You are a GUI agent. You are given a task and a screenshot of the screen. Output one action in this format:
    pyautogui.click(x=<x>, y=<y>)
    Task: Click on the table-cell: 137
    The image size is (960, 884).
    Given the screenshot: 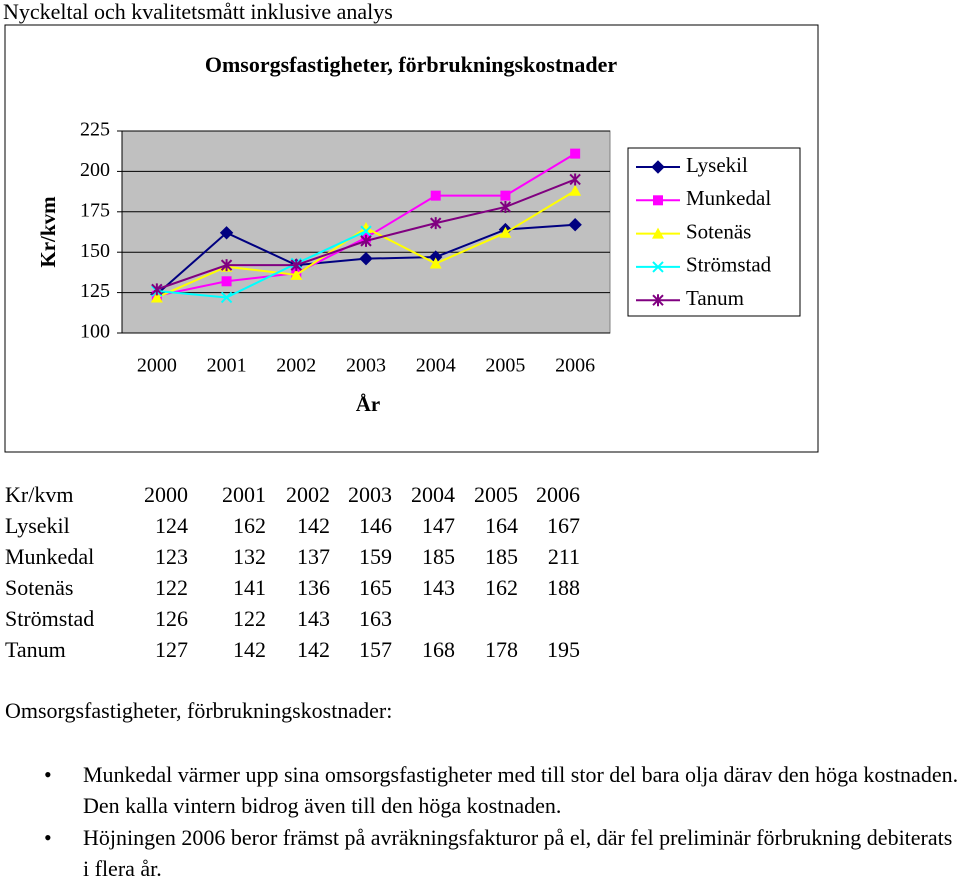 What is the action you would take?
    pyautogui.click(x=313, y=556)
    